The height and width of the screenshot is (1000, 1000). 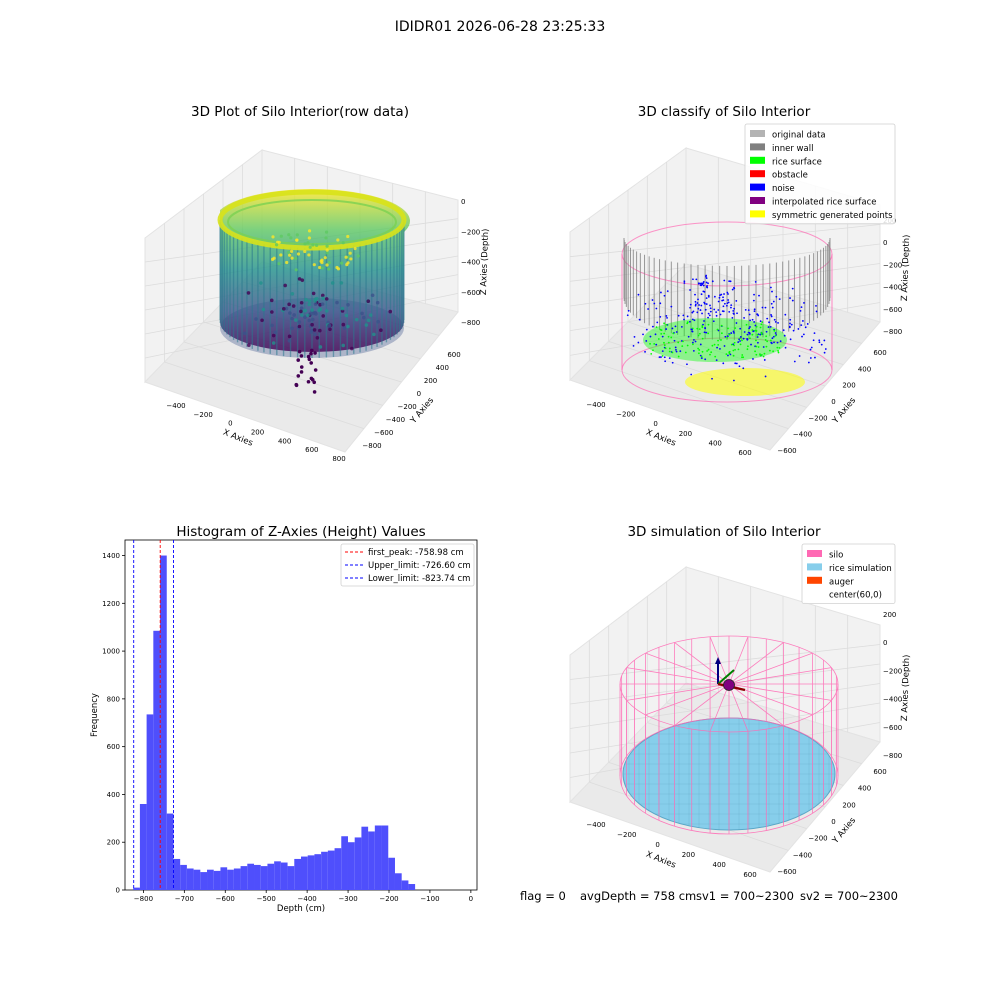 I want to click on footer-flag: flag = 0, so click(x=543, y=896).